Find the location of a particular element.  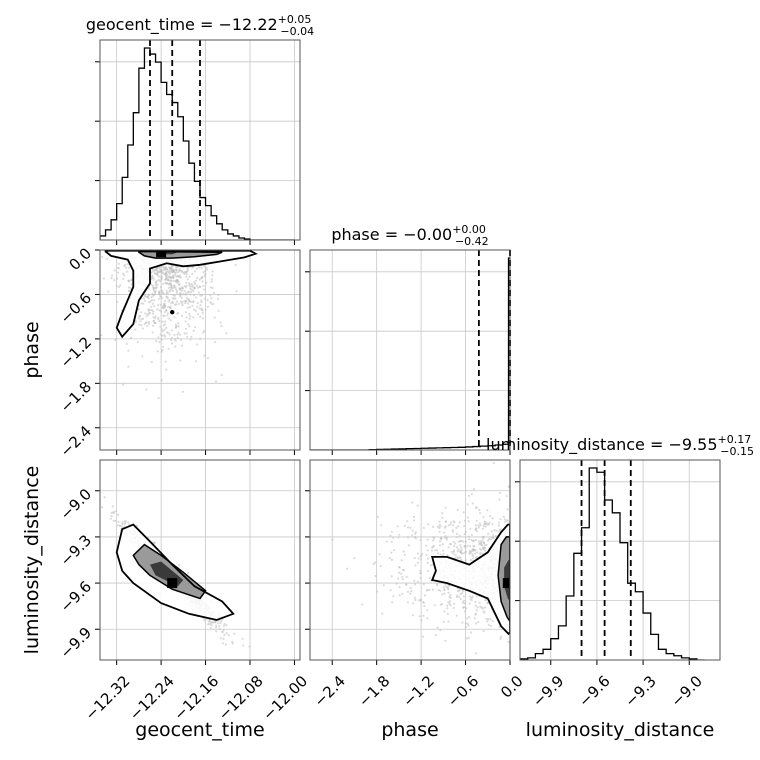

y-axis-label-phase: phase is located at coordinates (32, 349).